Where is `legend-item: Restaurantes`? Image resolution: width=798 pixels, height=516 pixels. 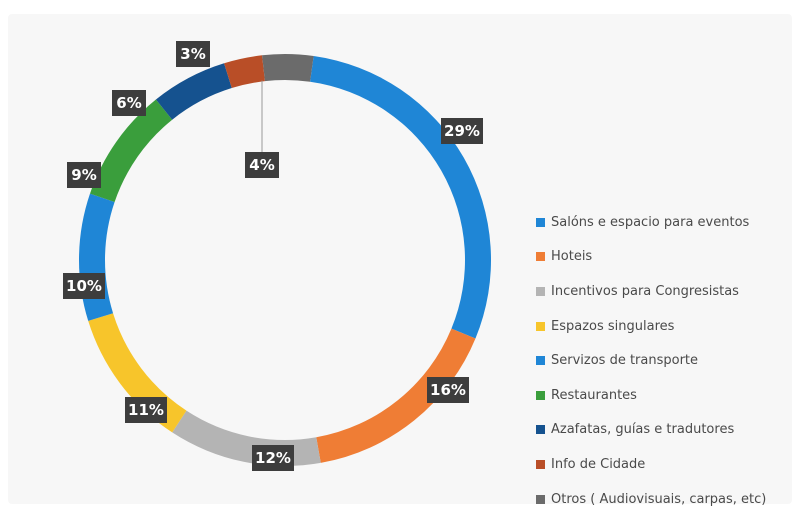
legend-item: Restaurantes is located at coordinates (651, 395).